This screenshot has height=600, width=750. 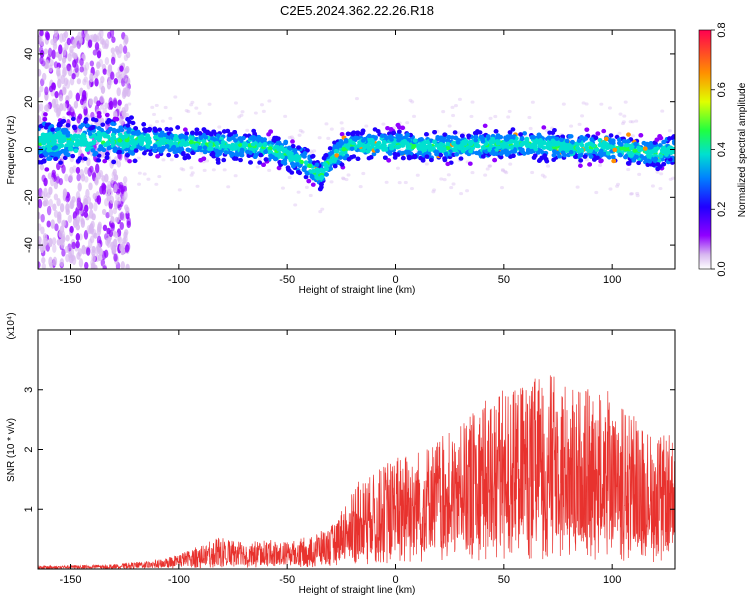 I want to click on colorbar-tick-label: 0.2, so click(x=722, y=209).